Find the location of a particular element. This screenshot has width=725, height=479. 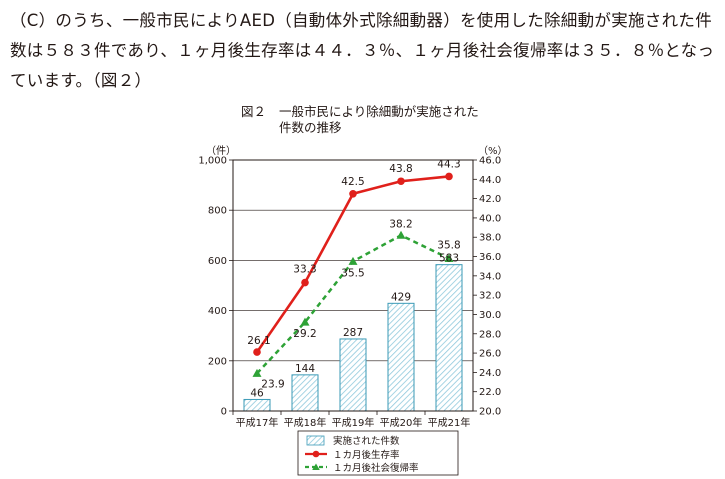

social-return-label: 23.9 is located at coordinates (272, 384).